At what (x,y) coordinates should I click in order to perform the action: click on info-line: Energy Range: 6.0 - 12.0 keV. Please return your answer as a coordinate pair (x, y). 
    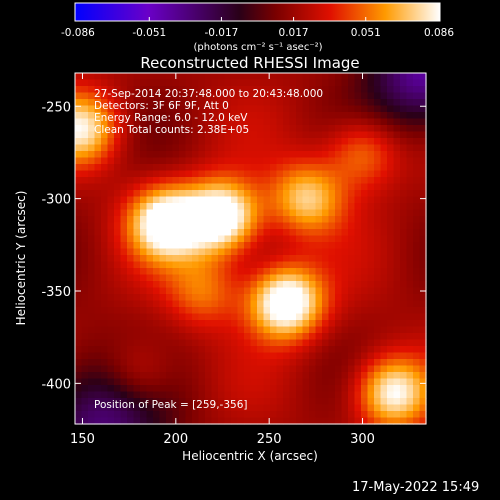
    Looking at the image, I should click on (171, 118).